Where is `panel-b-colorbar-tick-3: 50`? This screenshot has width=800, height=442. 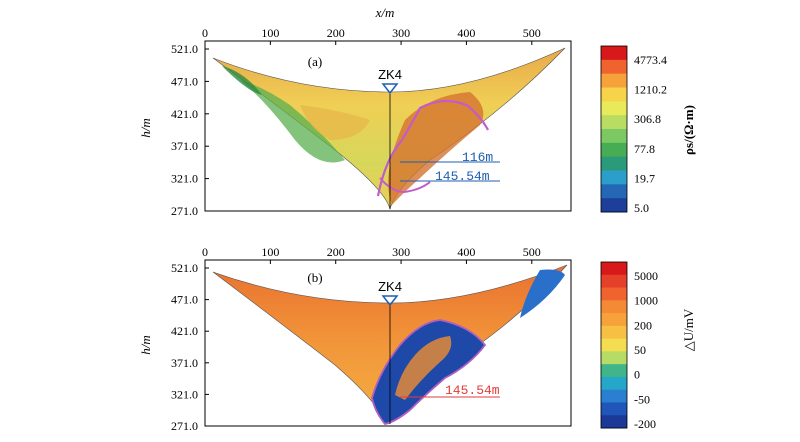
panel-b-colorbar-tick-3: 50 is located at coordinates (640, 350).